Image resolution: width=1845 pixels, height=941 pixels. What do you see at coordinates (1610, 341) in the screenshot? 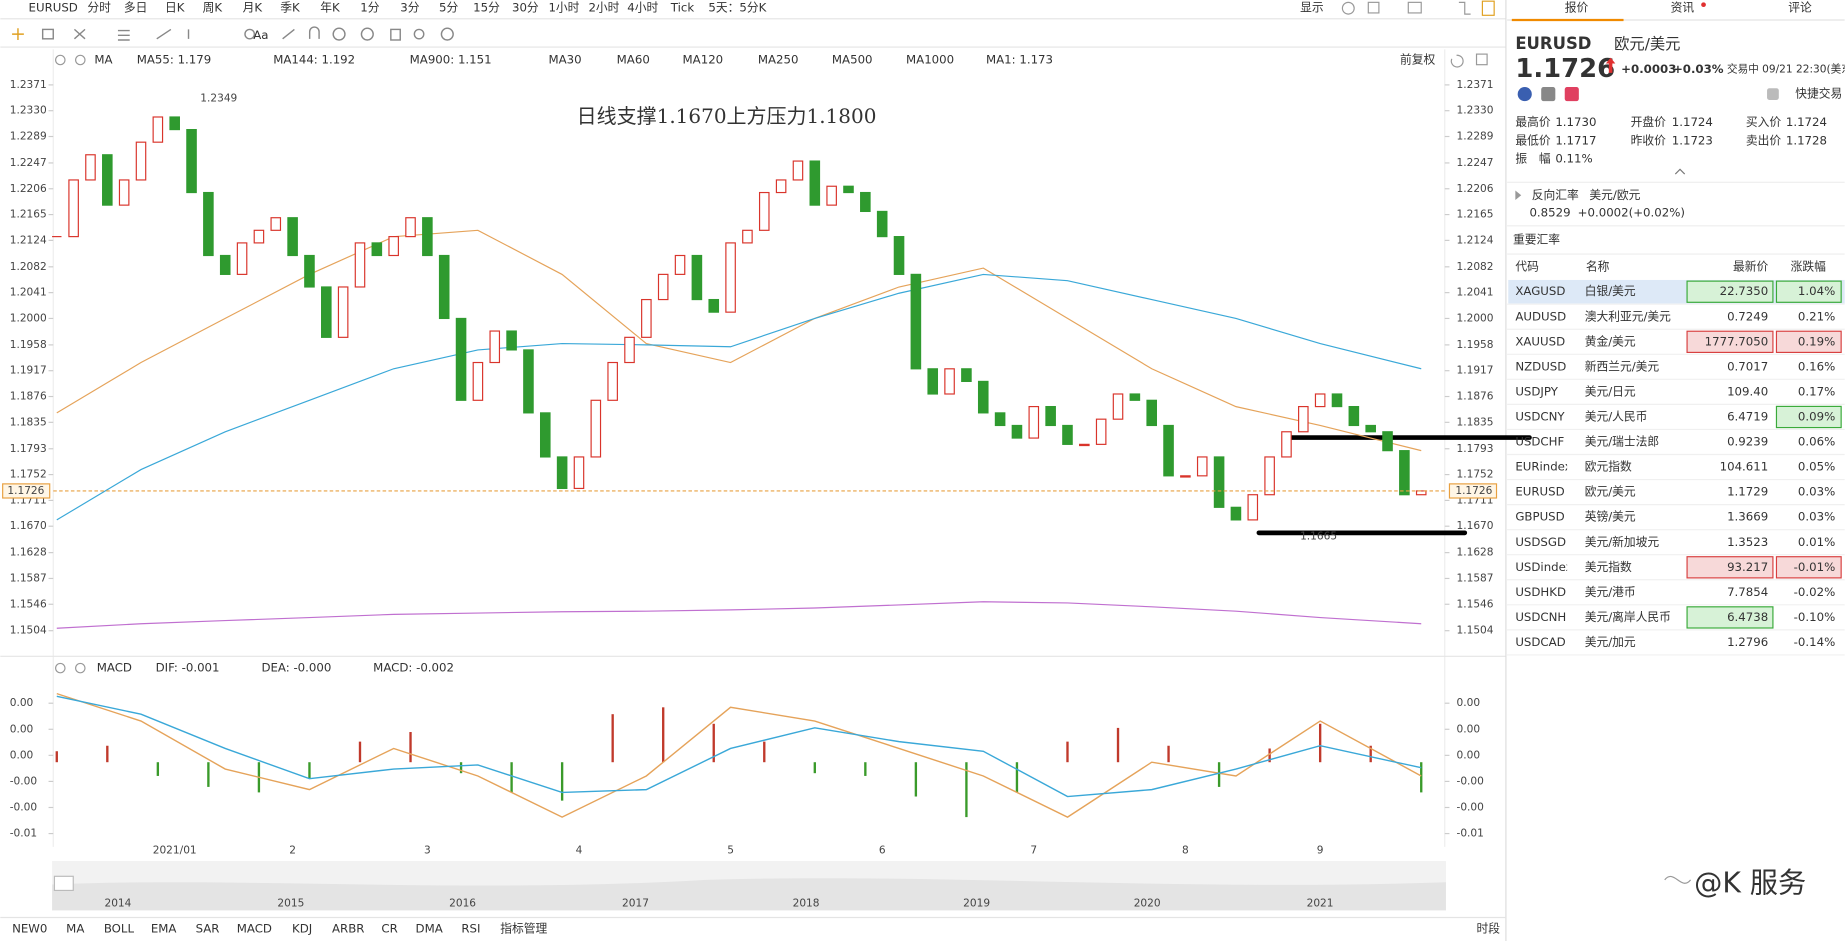
I see `row-name: 黄金/美元` at bounding box center [1610, 341].